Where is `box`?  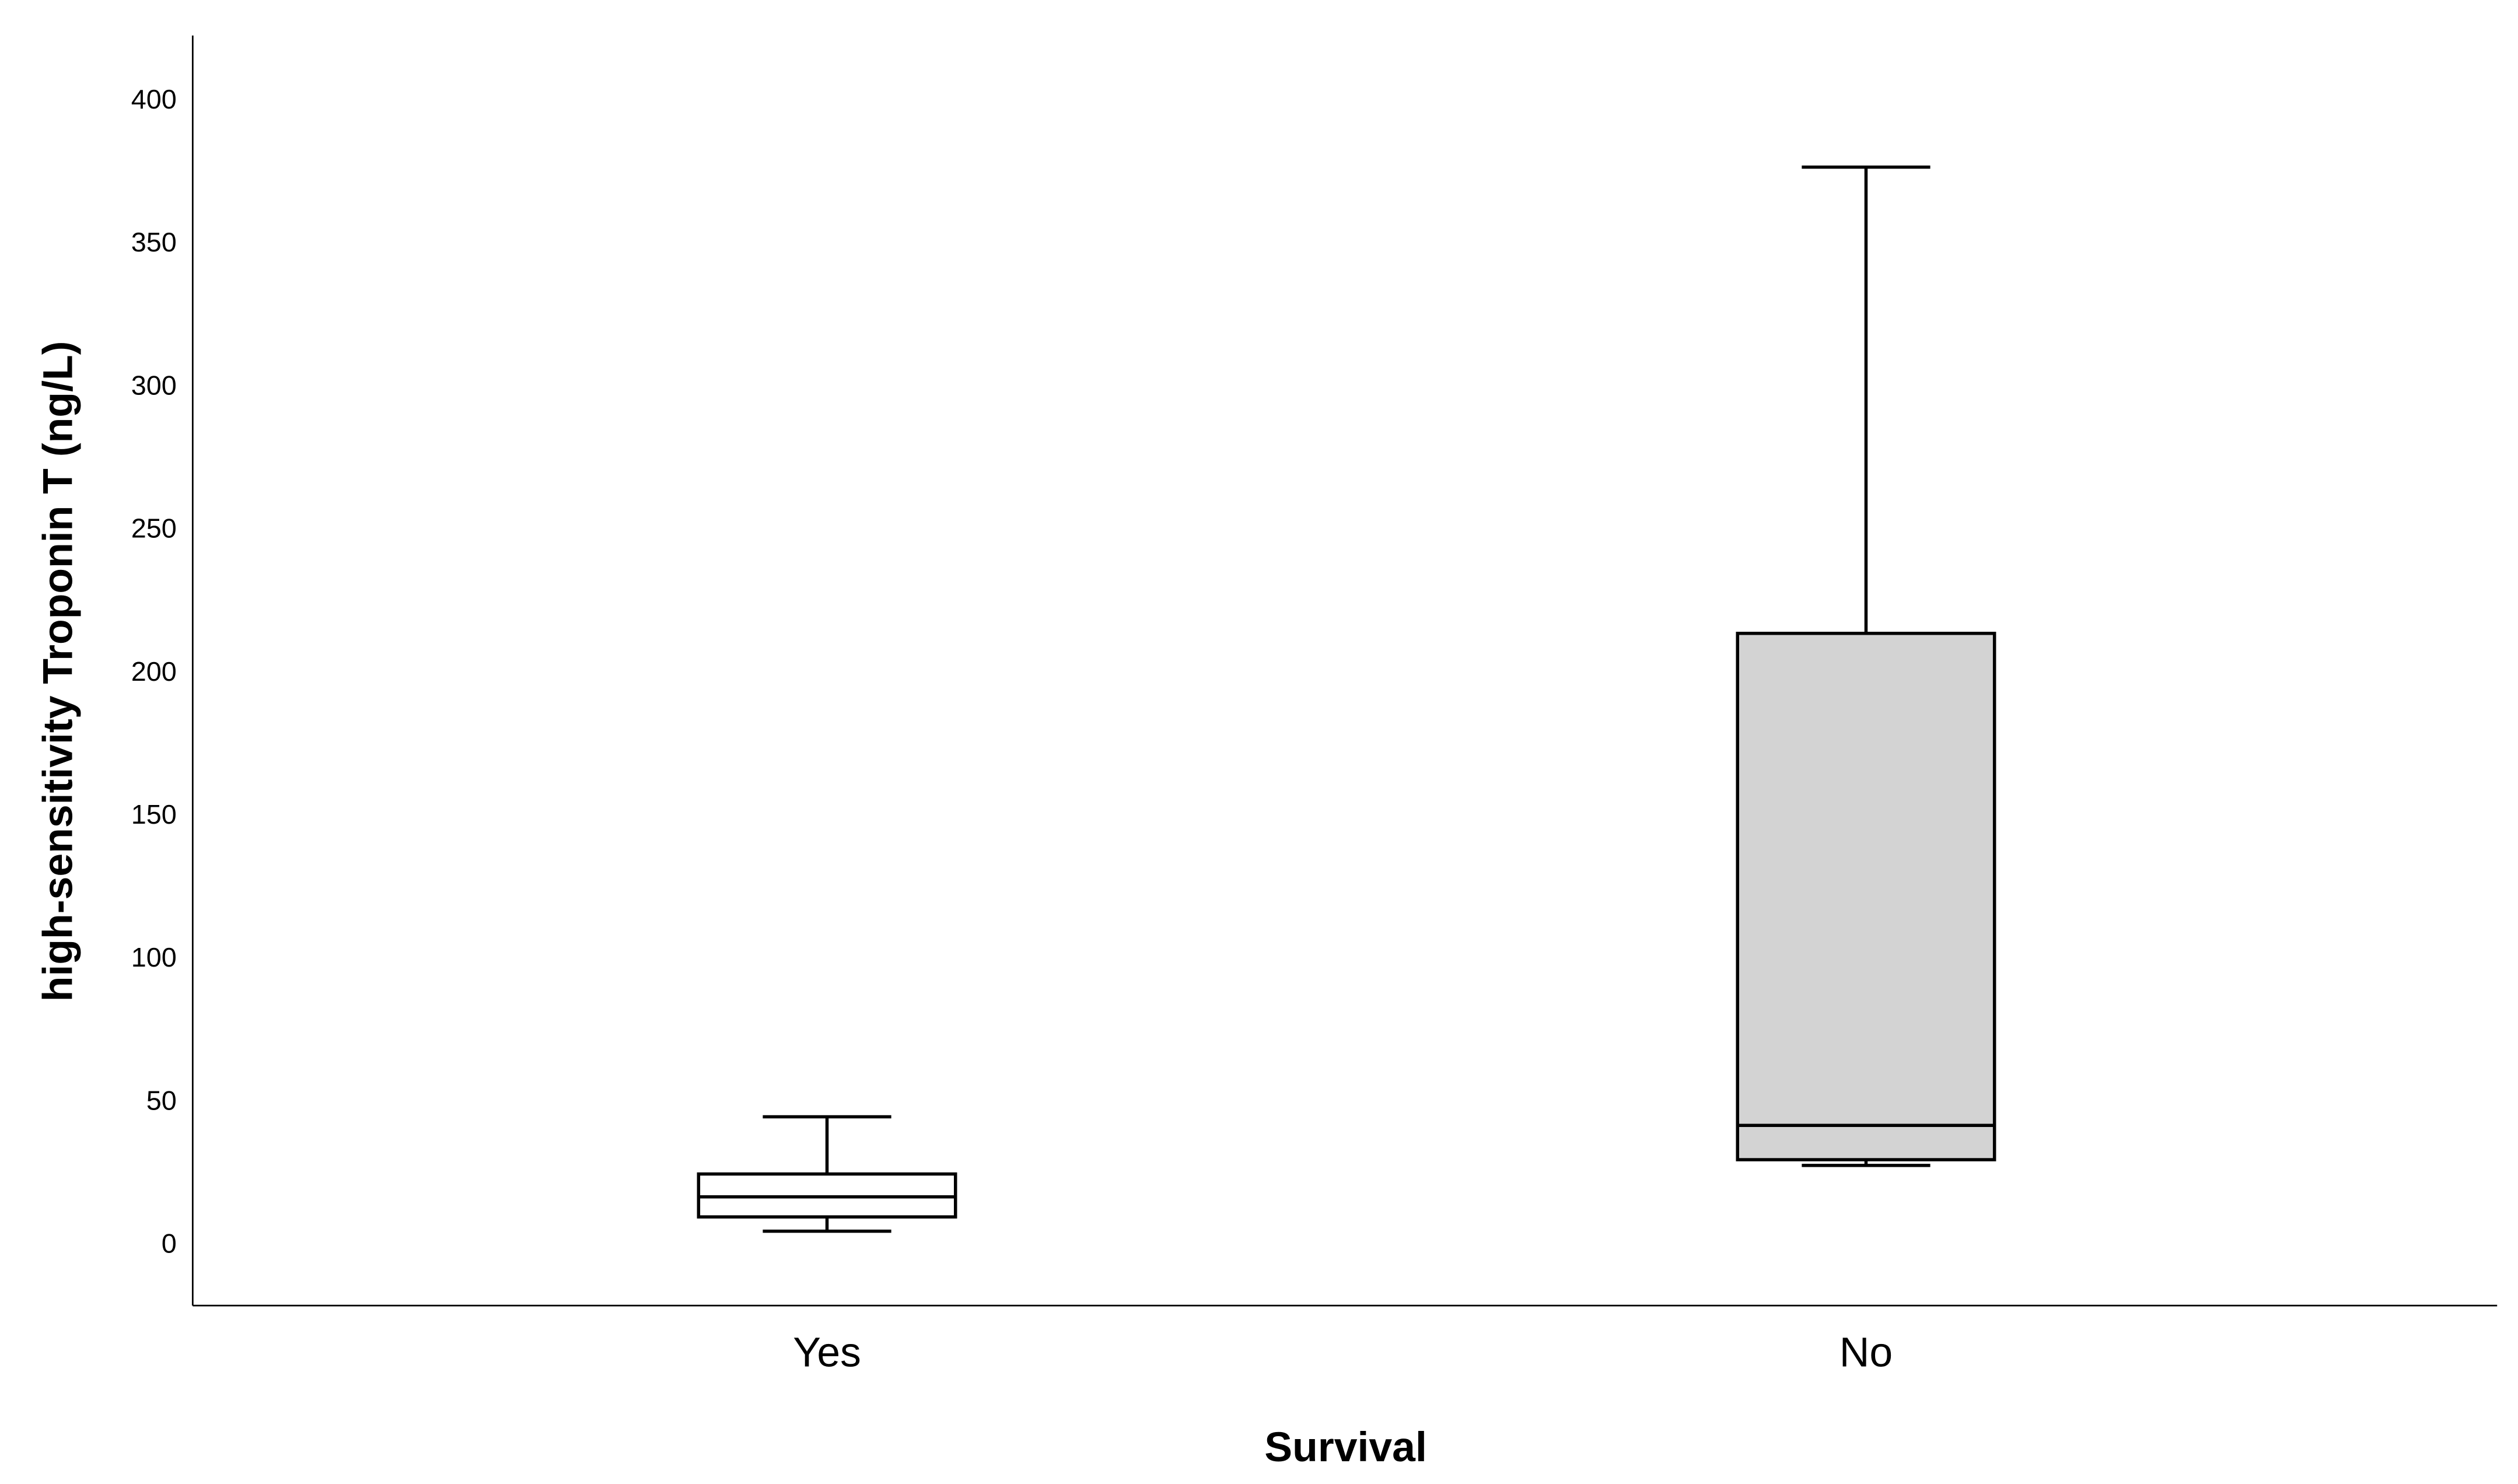
box is located at coordinates (1866, 896).